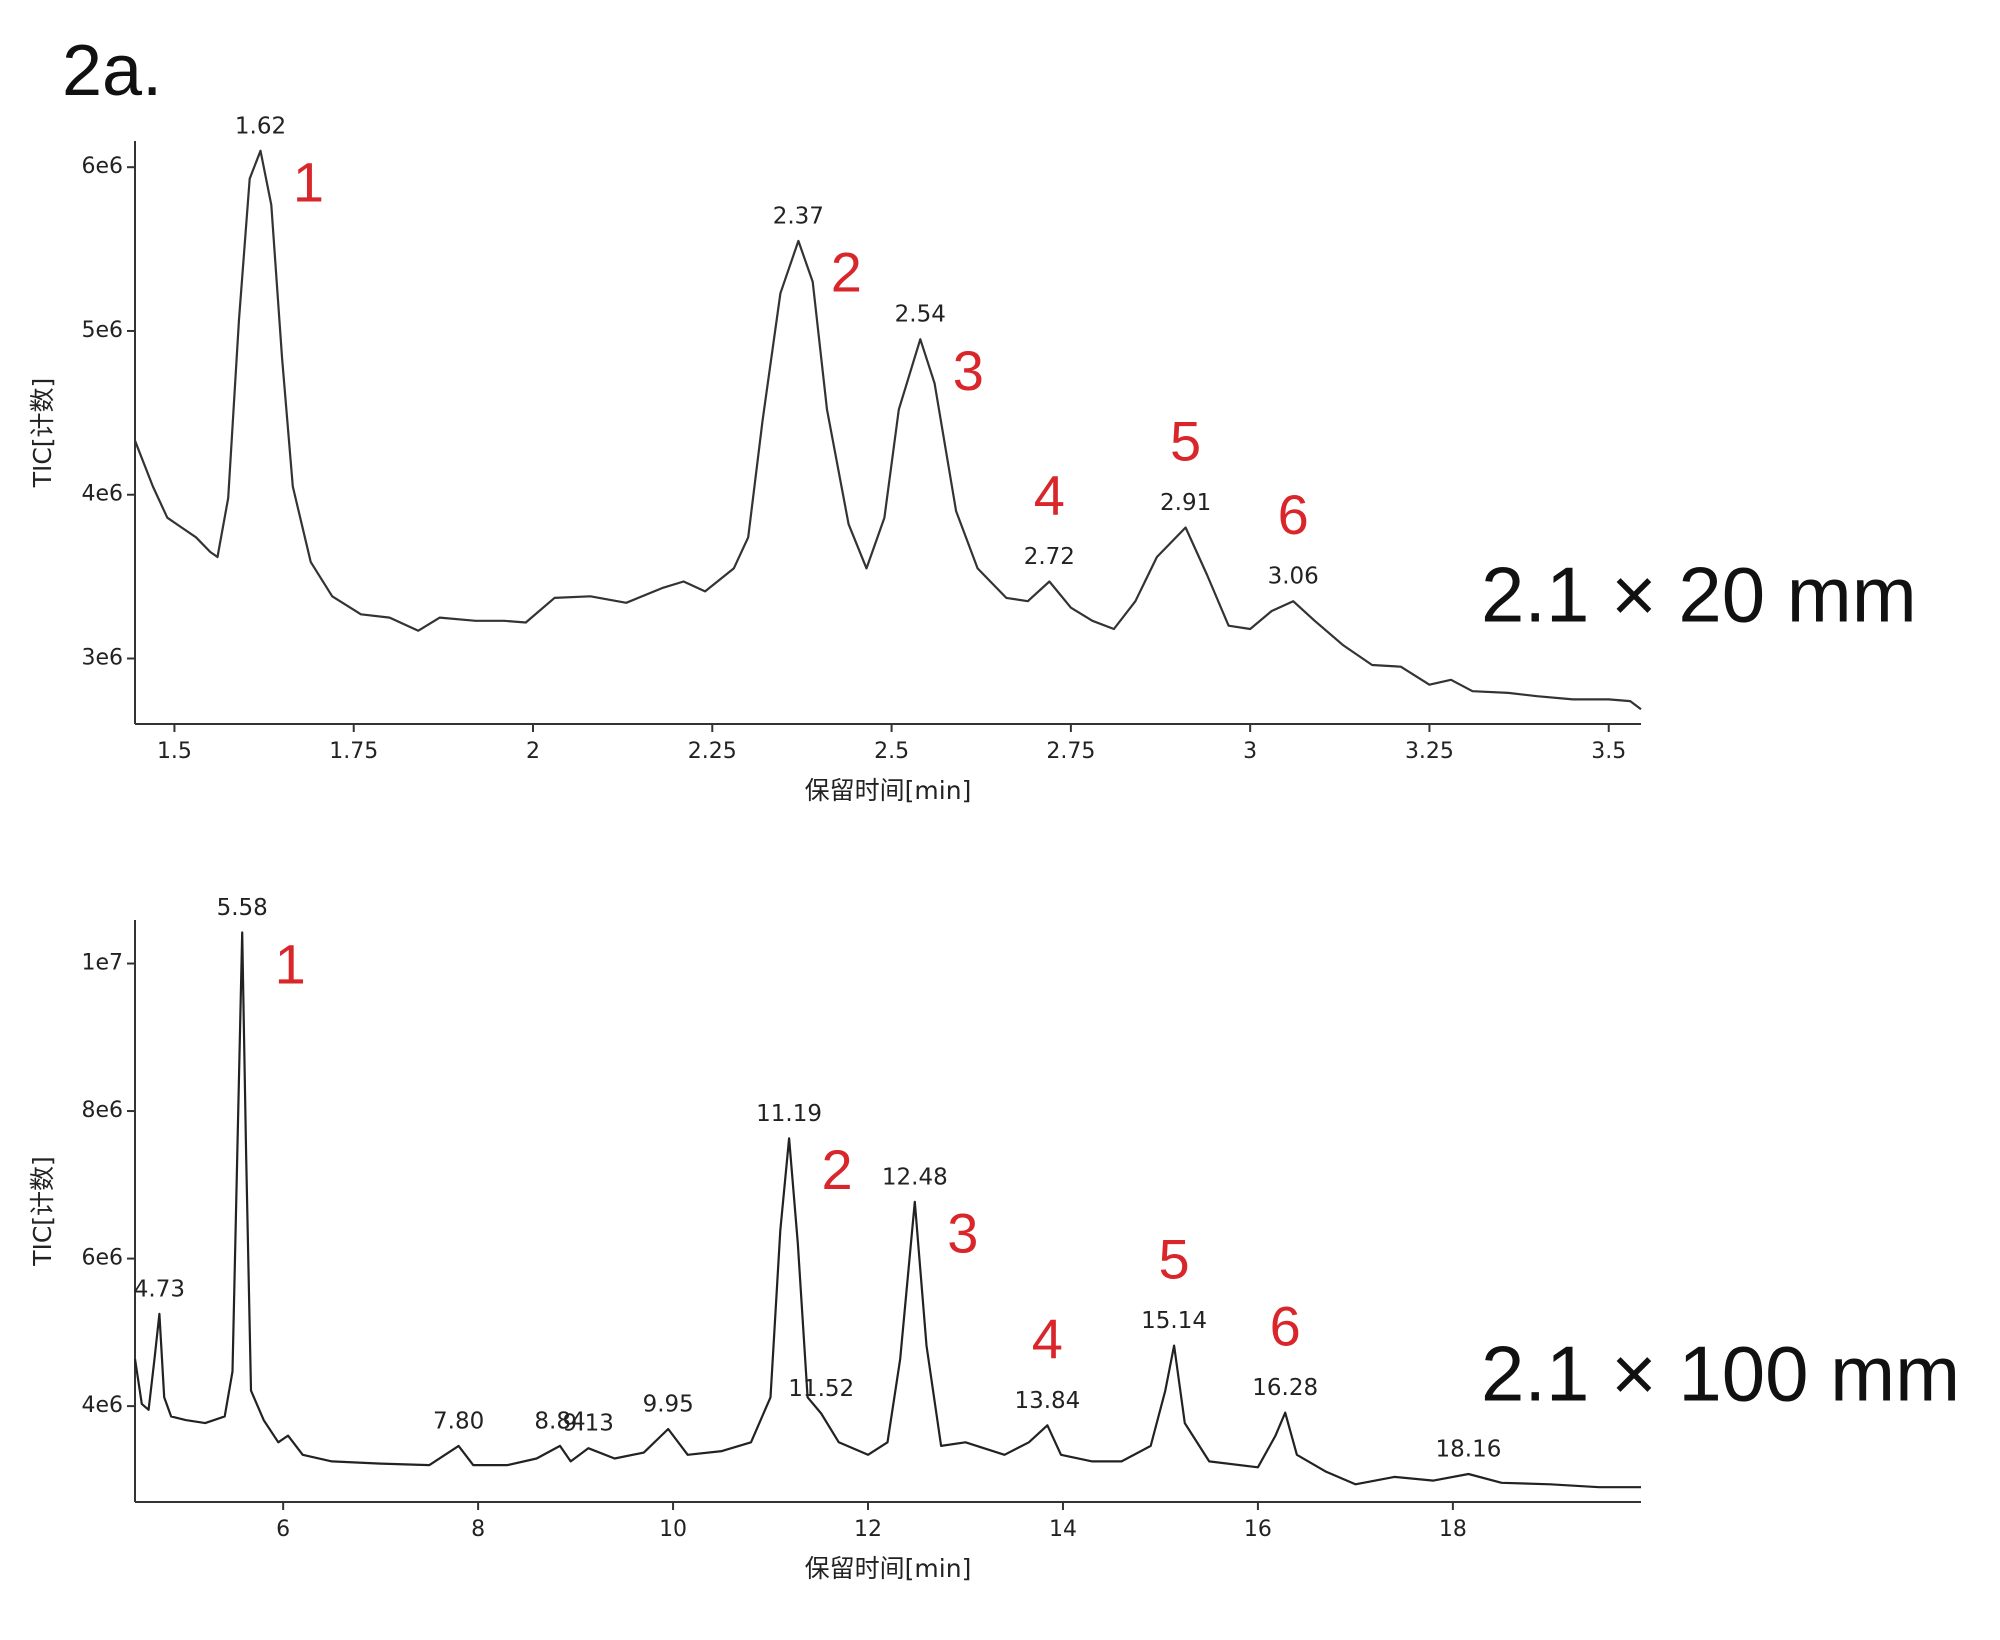 This screenshot has height=1640, width=2000. Describe the element at coordinates (1469, 1449) in the screenshot. I see `peak-label: 18.16` at that location.